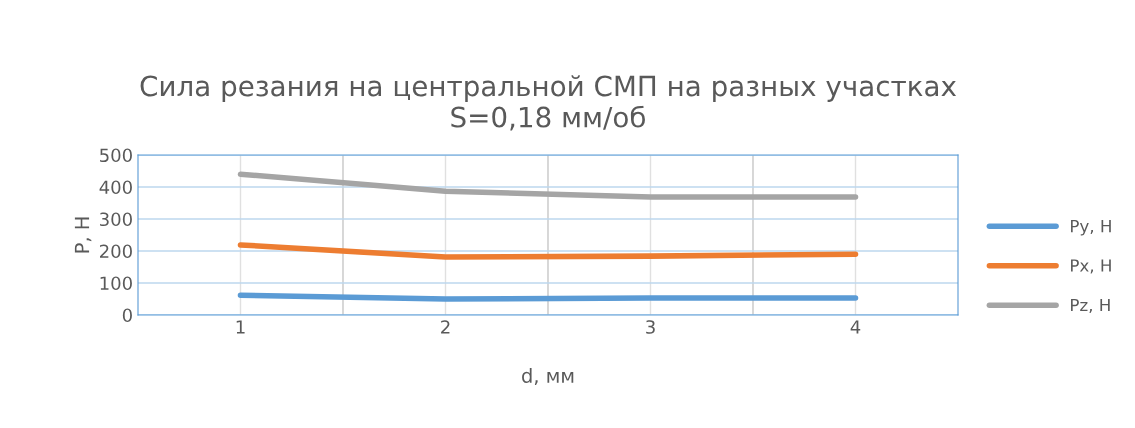  What do you see at coordinates (1091, 266) in the screenshot?
I see `legend-label: Px, Н` at bounding box center [1091, 266].